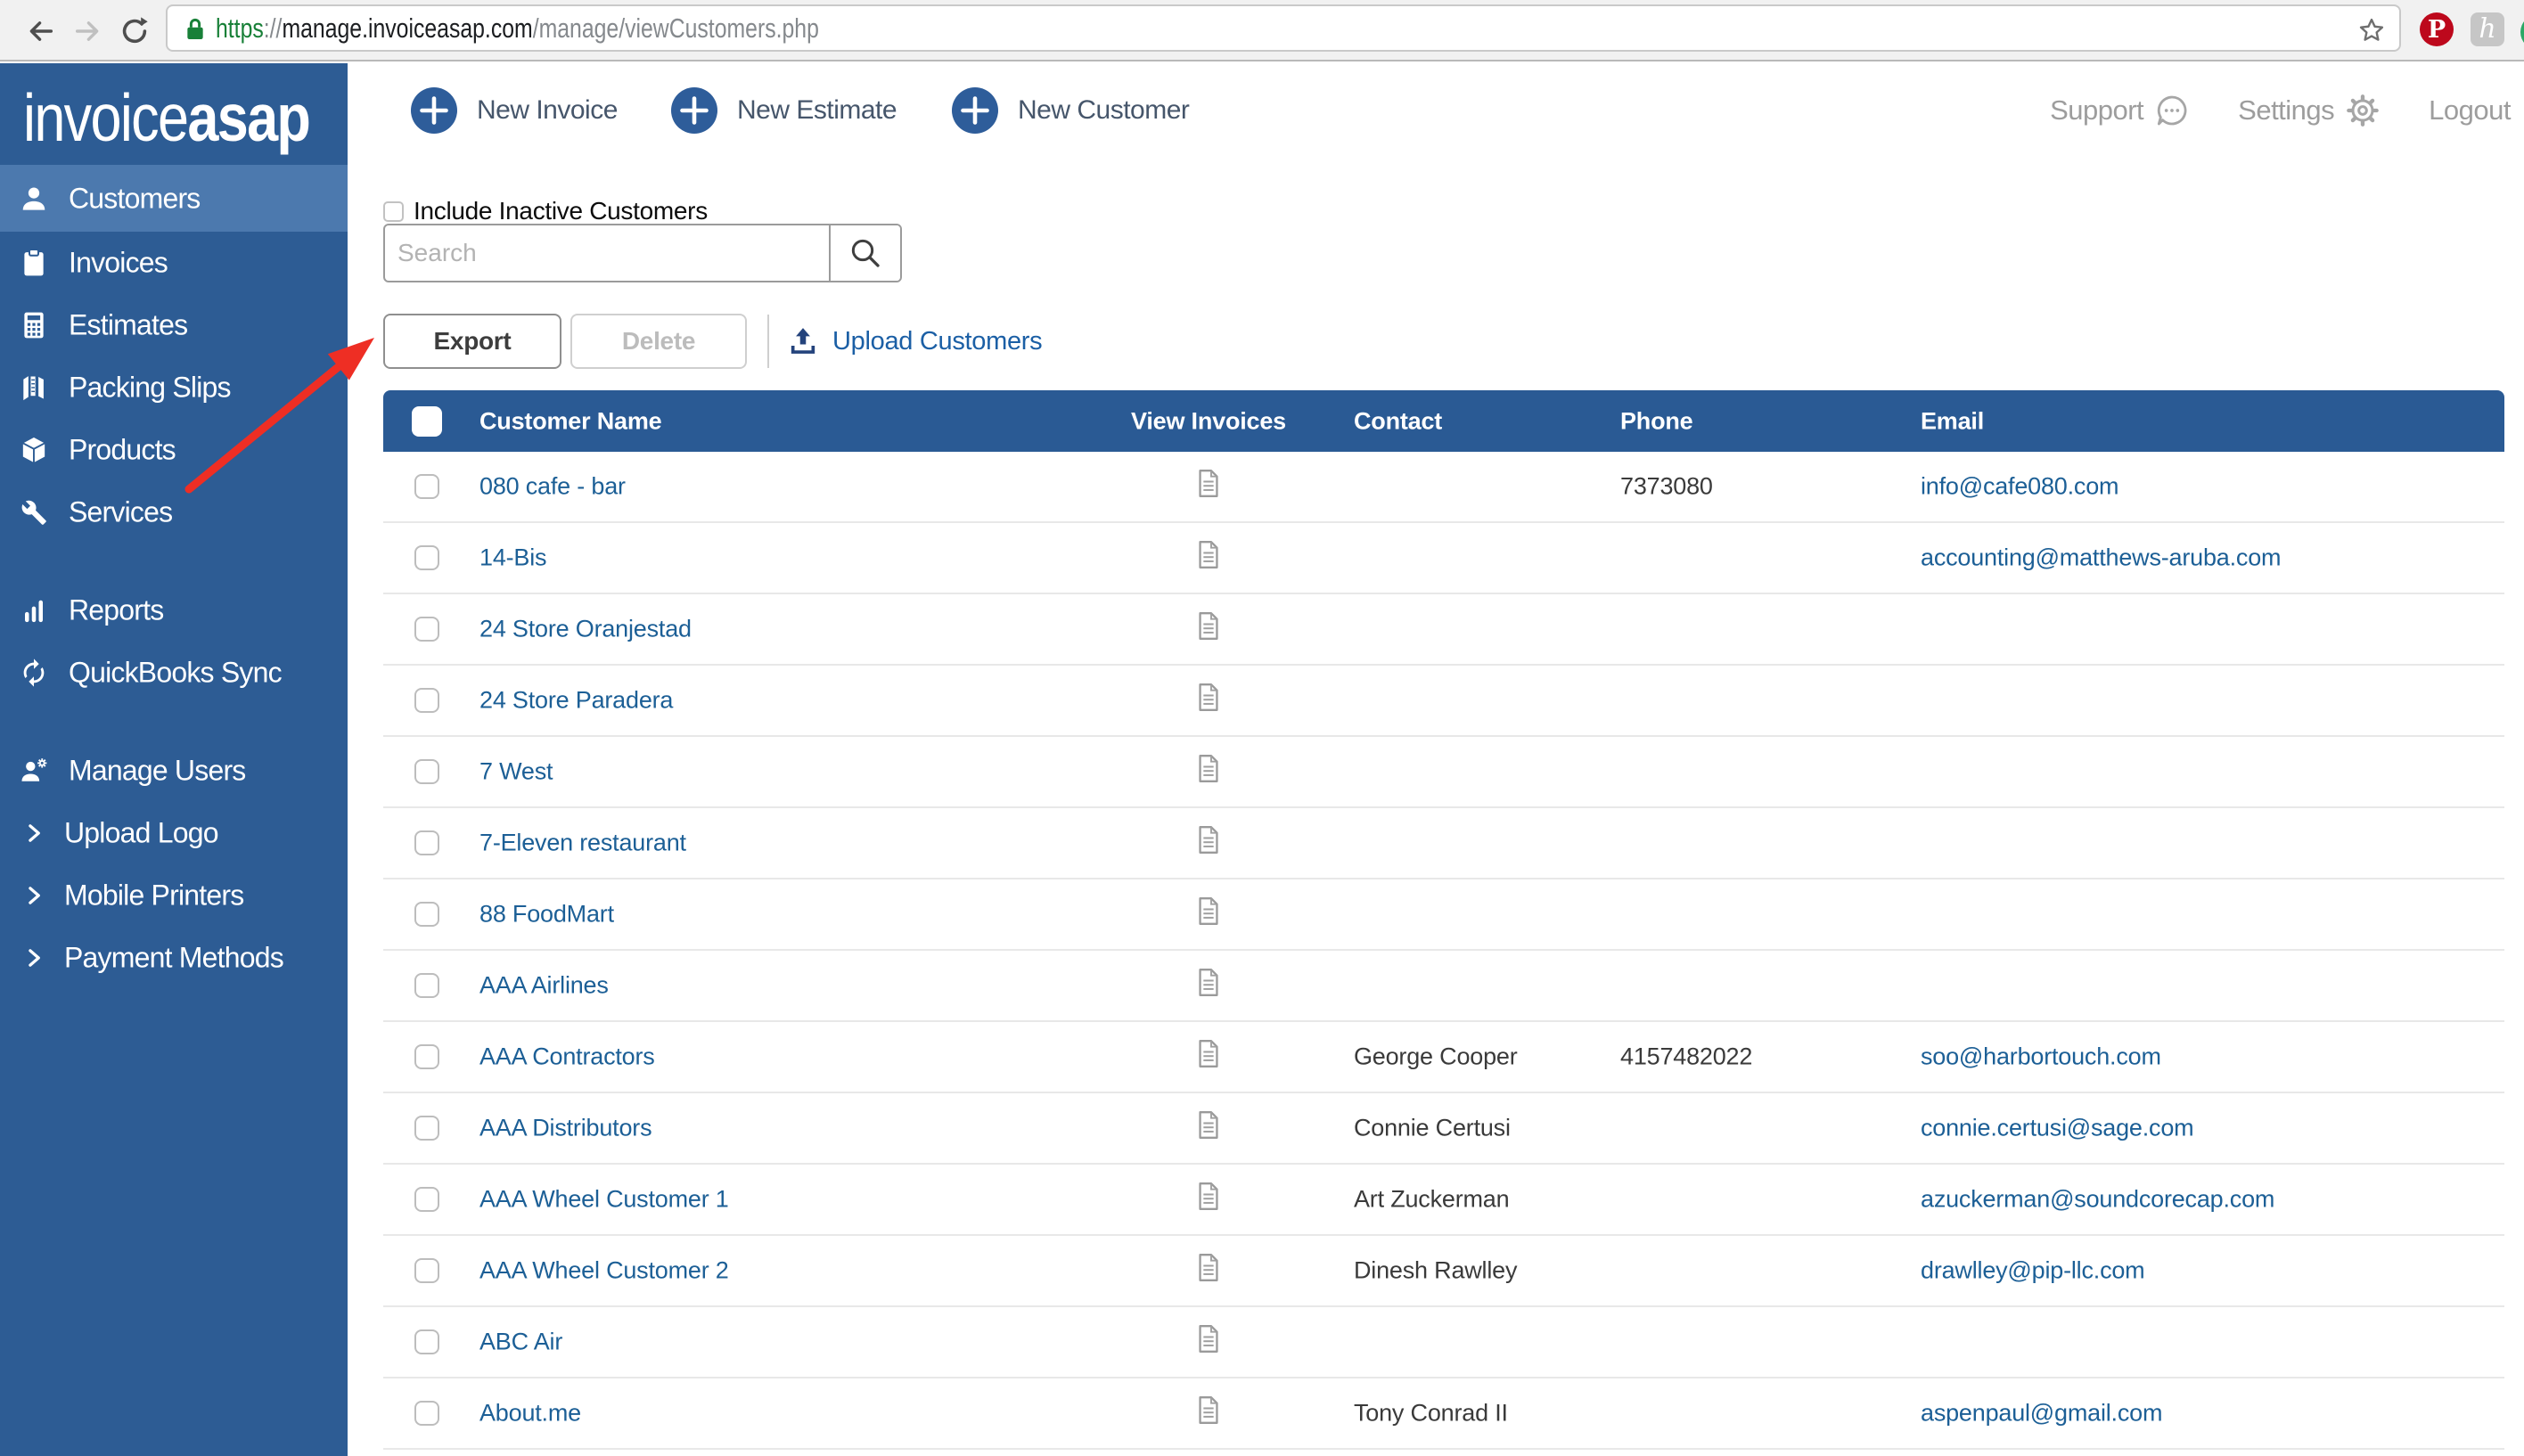 This screenshot has width=2524, height=1456. I want to click on back-icon, so click(41, 31).